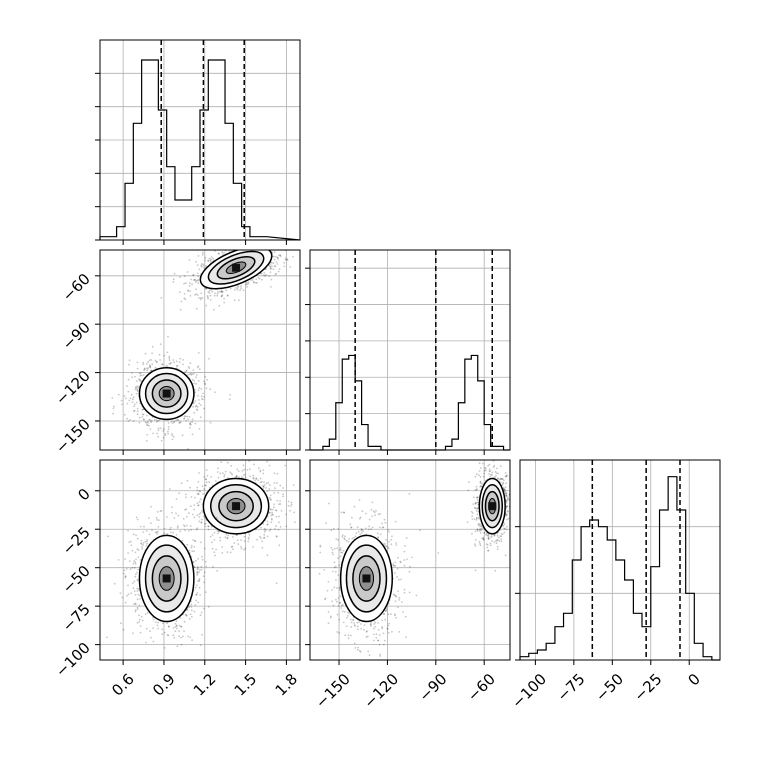 The image size is (760, 760). I want to click on p10-y-tick-label-1: −90, so click(76, 335).